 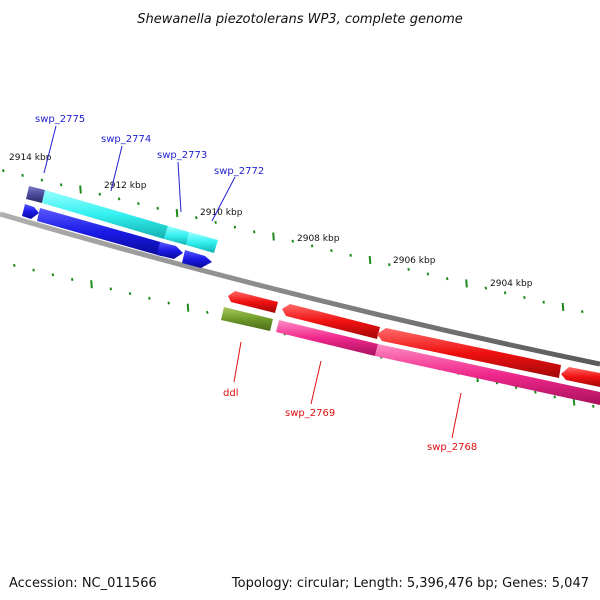 What do you see at coordinates (126, 139) in the screenshot?
I see `gene-label-swp_2774: swp_2774` at bounding box center [126, 139].